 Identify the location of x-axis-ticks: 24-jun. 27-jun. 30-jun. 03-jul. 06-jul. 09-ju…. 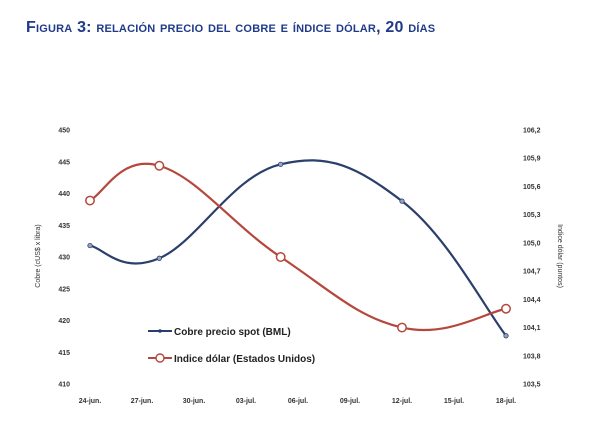
(297, 401).